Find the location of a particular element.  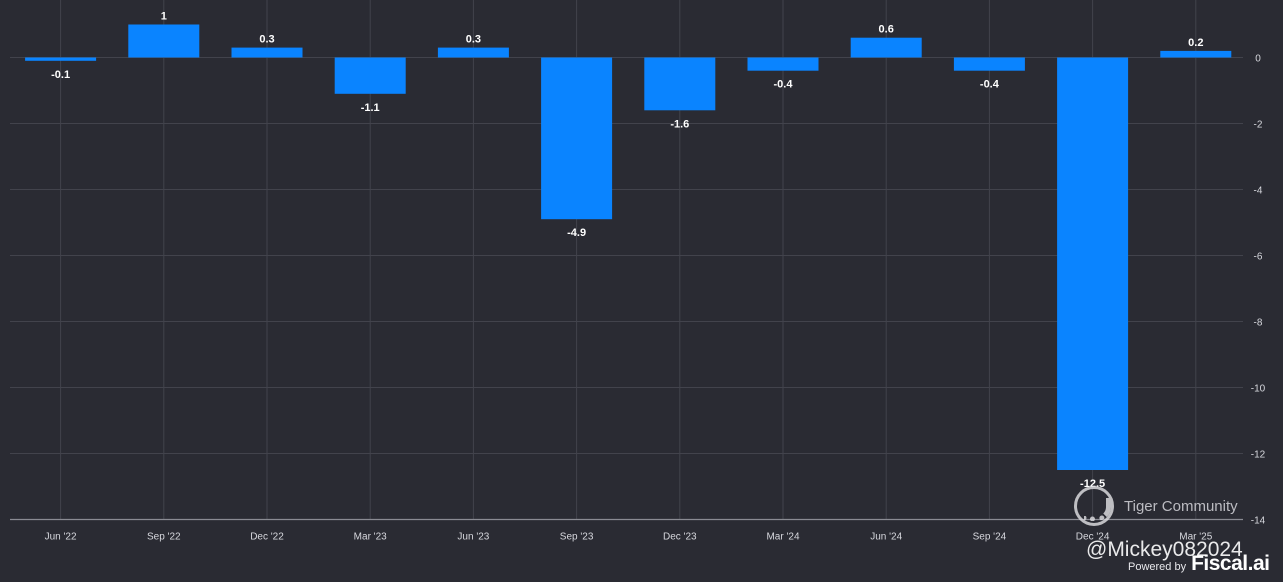

y-tick-label: -2 is located at coordinates (1258, 125).